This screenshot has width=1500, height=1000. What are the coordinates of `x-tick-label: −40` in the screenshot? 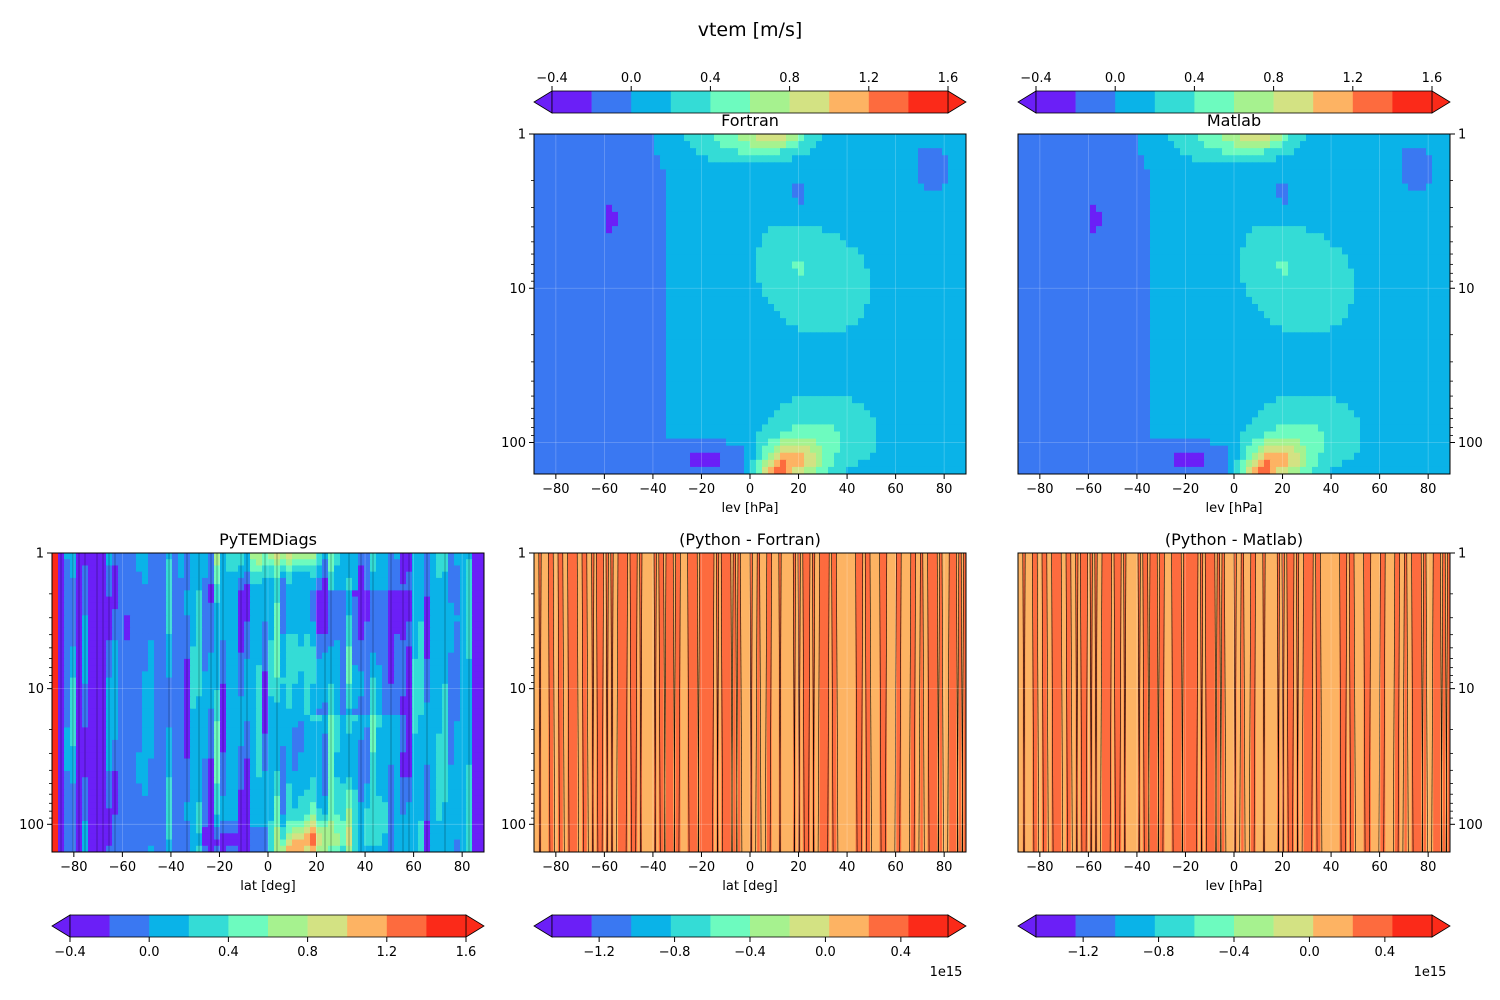 It's located at (652, 489).